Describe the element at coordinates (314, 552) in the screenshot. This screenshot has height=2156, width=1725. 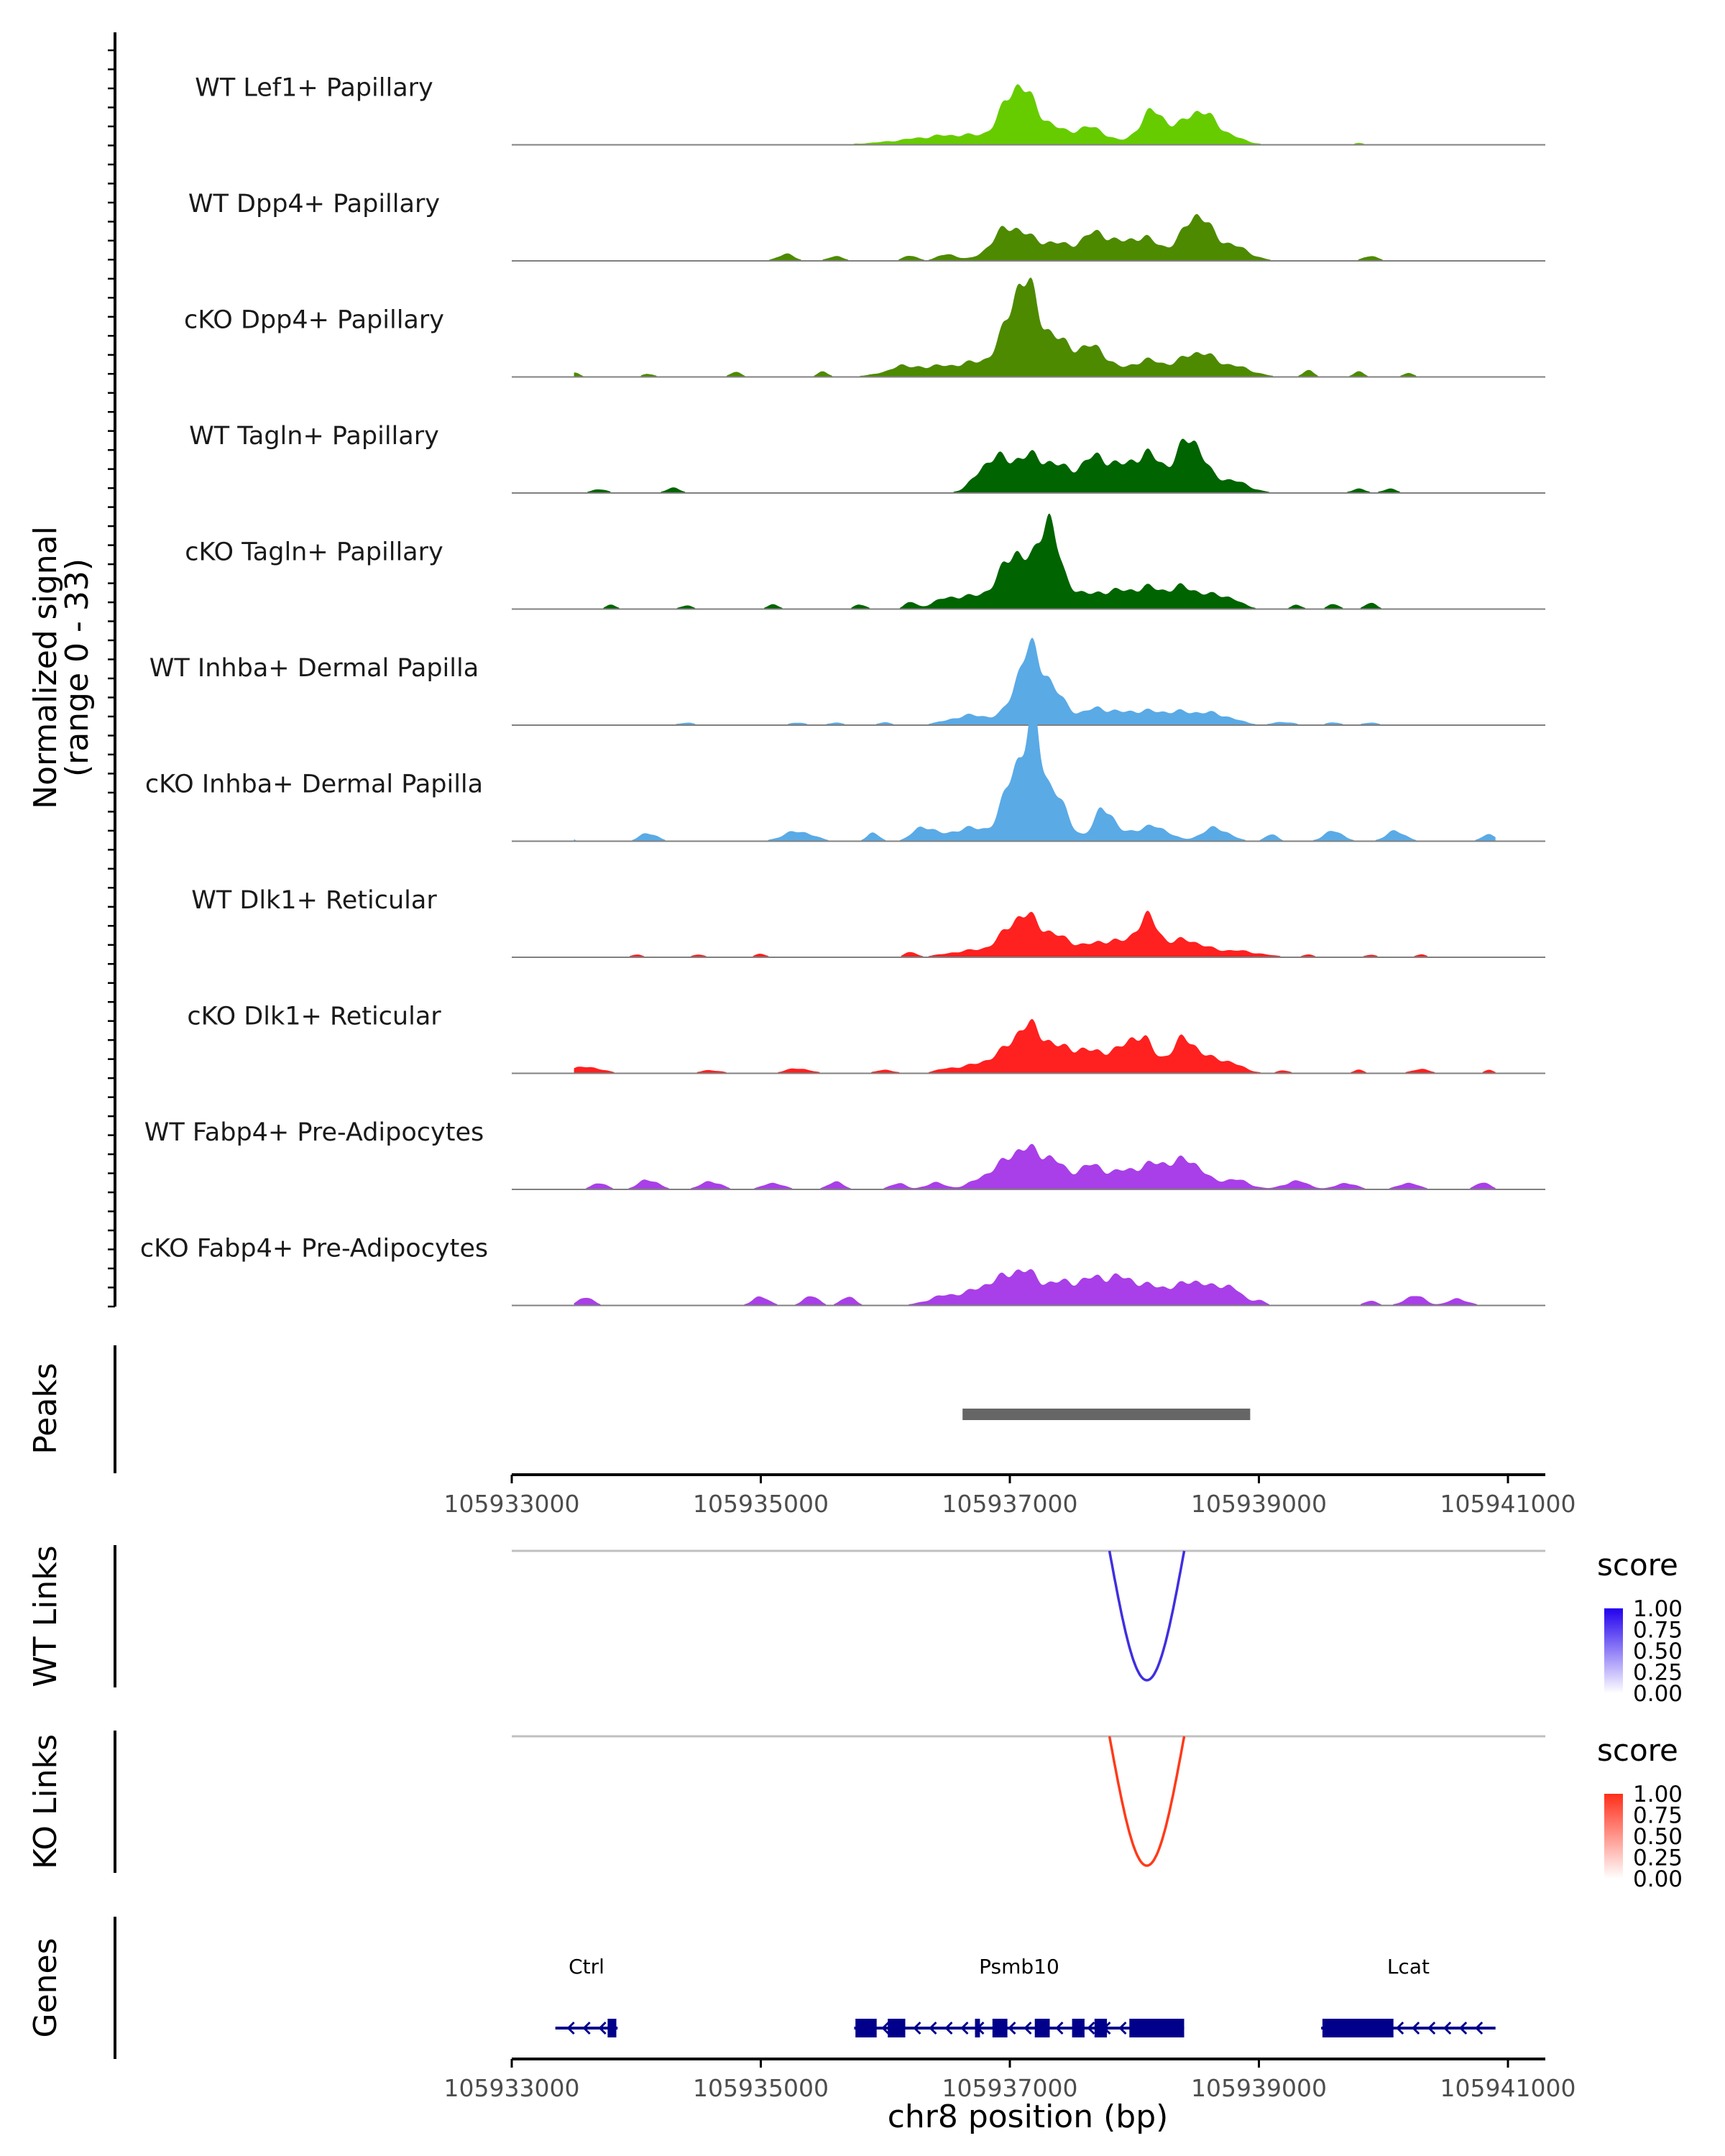
I see `track-label: cKO Tagln+ Papillary` at that location.